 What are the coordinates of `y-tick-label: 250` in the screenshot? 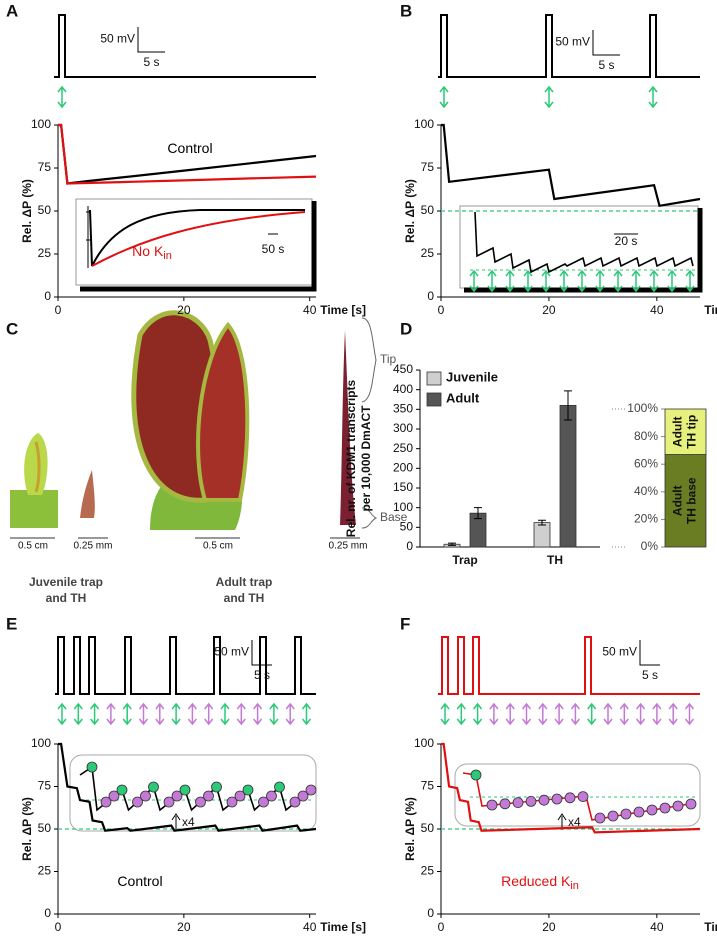 It's located at (403, 448).